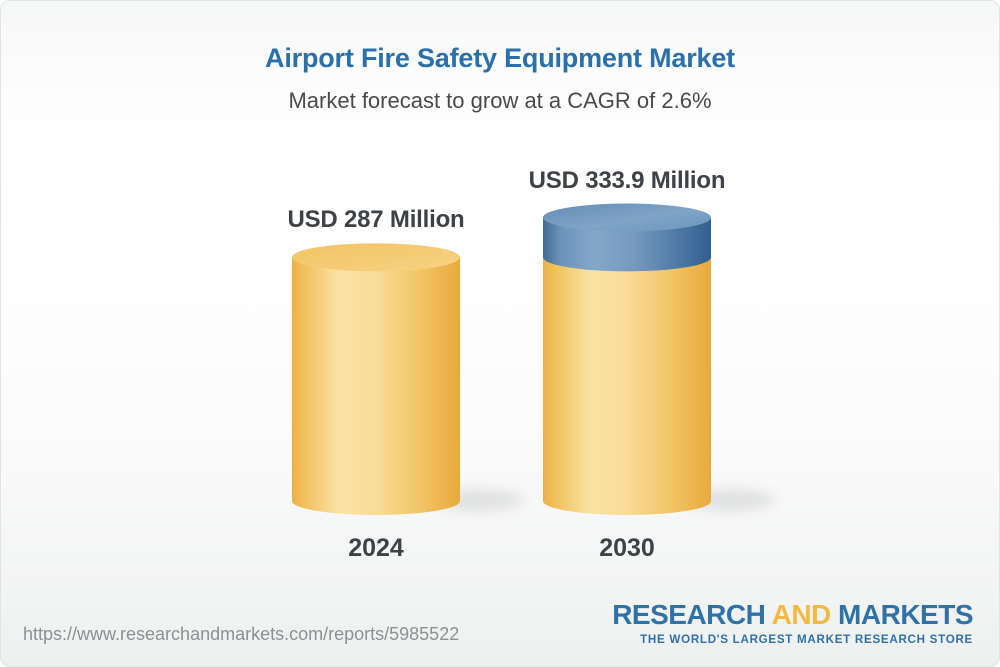 Image resolution: width=1000 pixels, height=667 pixels. I want to click on logo-word-and: AND, so click(801, 614).